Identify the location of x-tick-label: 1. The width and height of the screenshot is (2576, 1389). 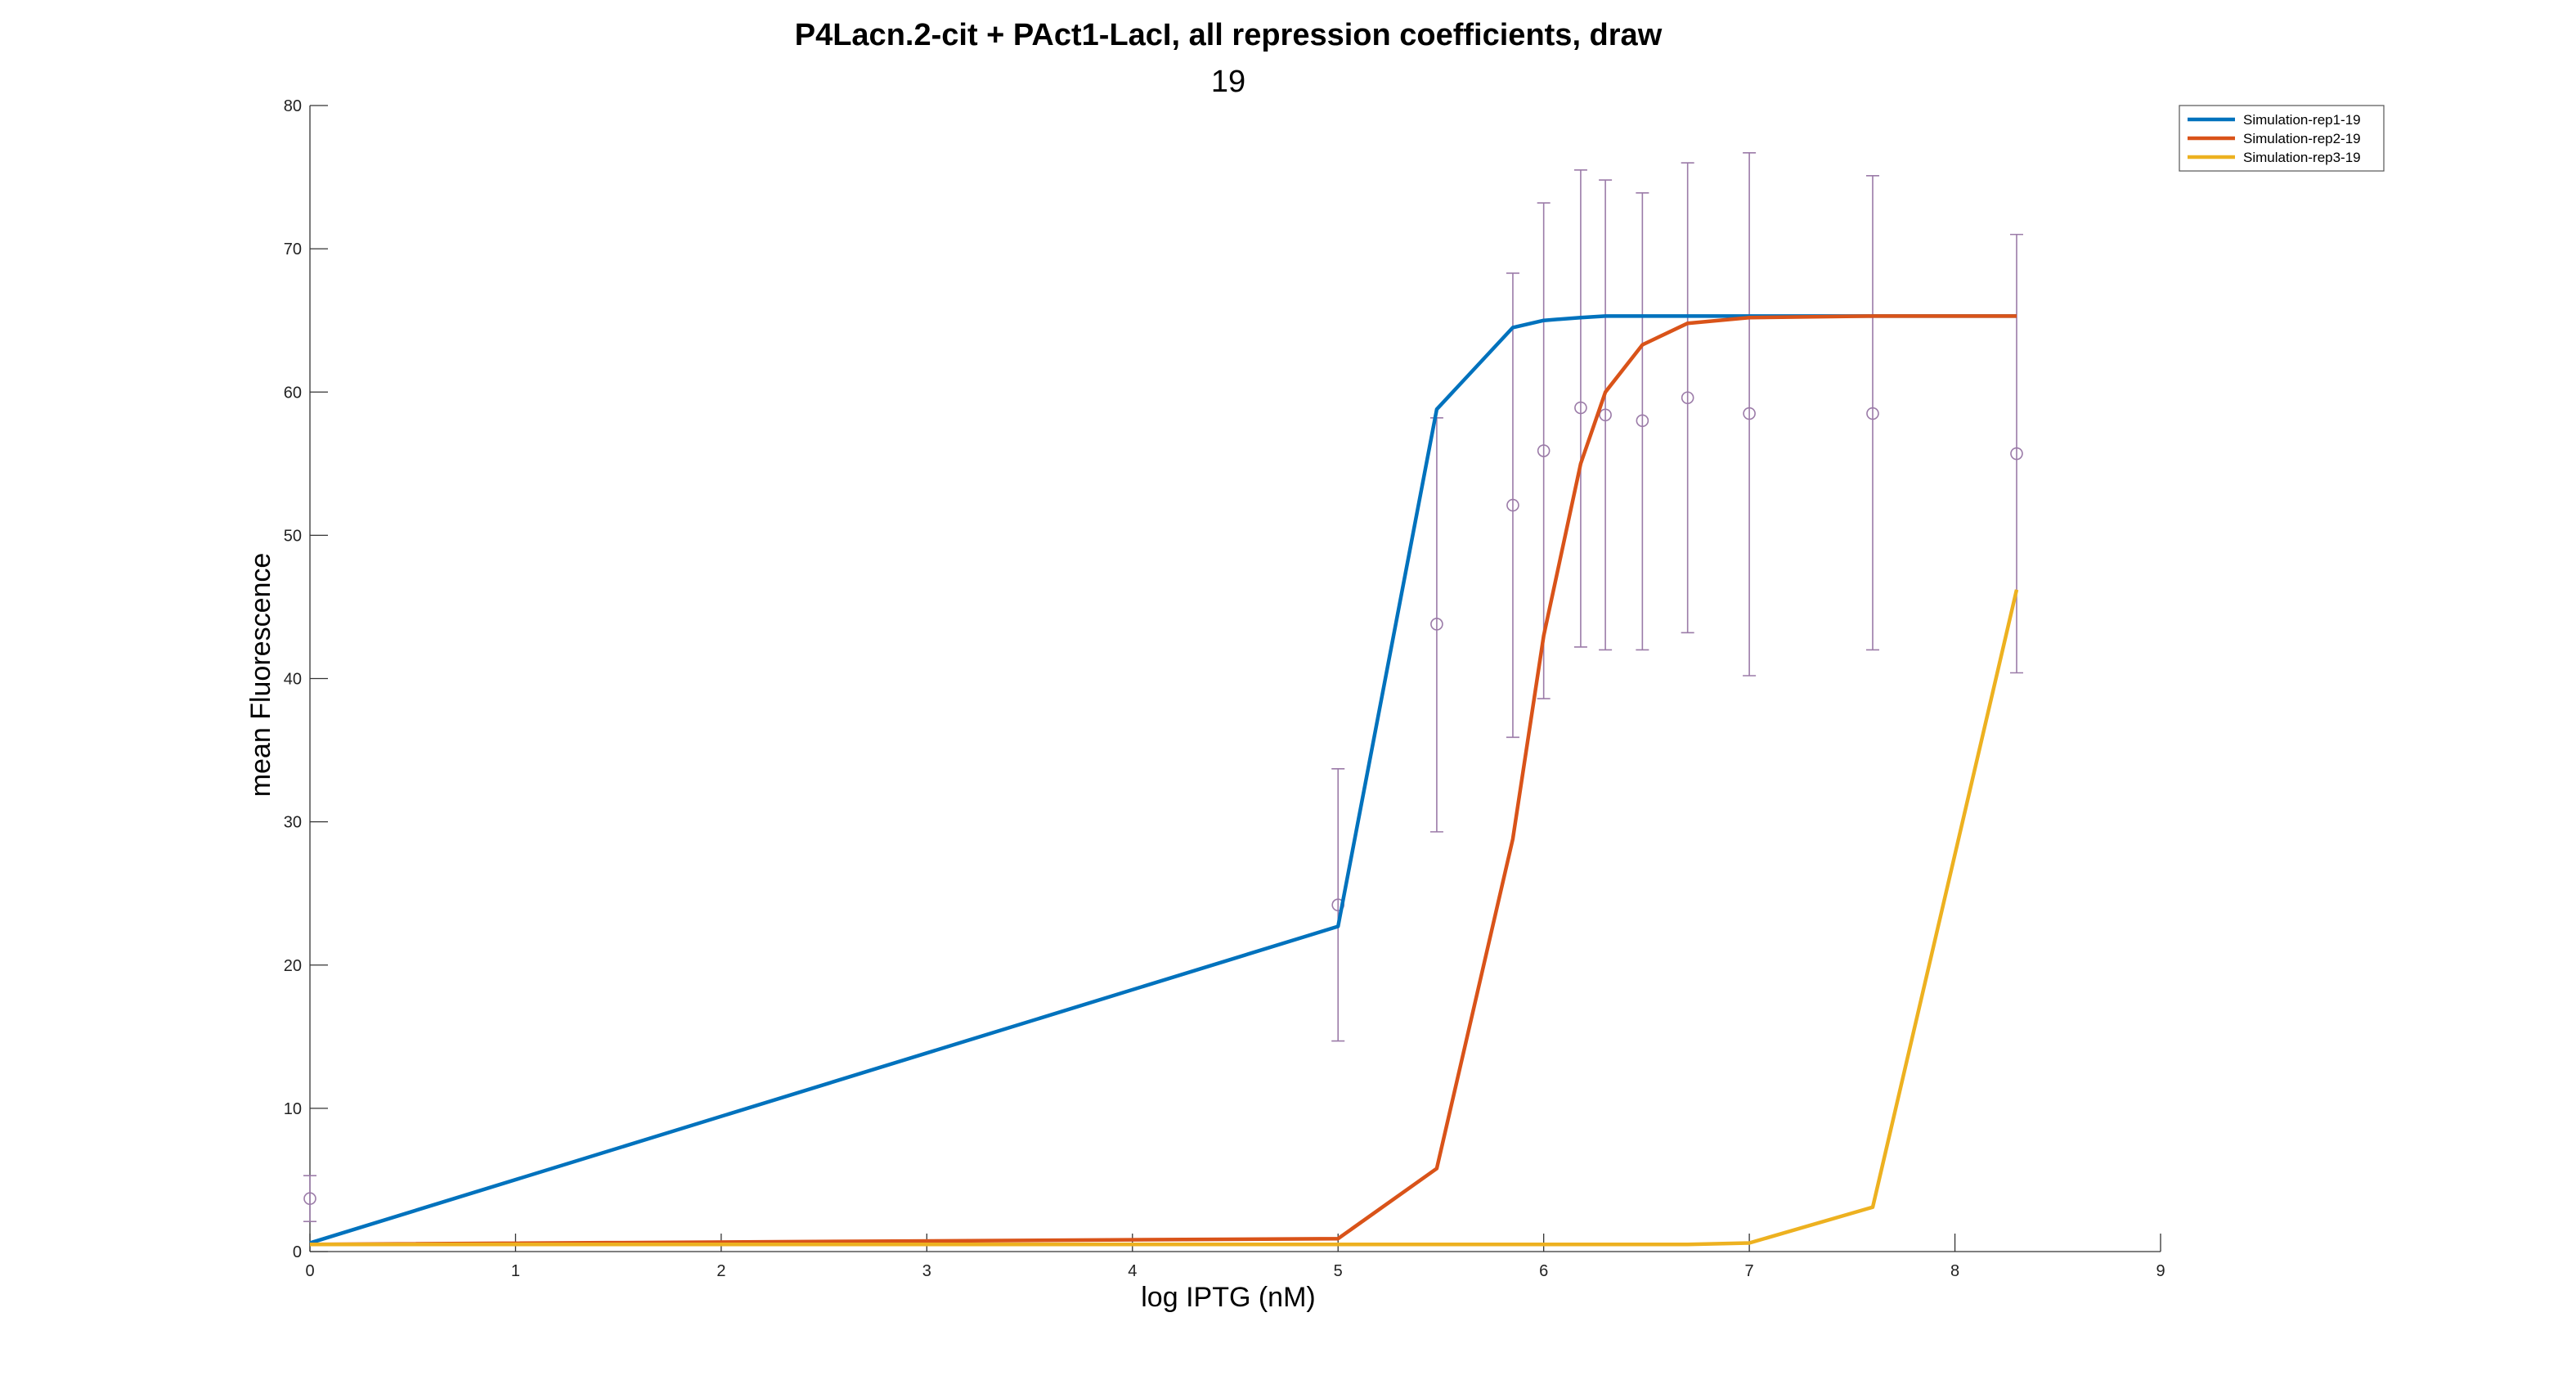
(516, 1271).